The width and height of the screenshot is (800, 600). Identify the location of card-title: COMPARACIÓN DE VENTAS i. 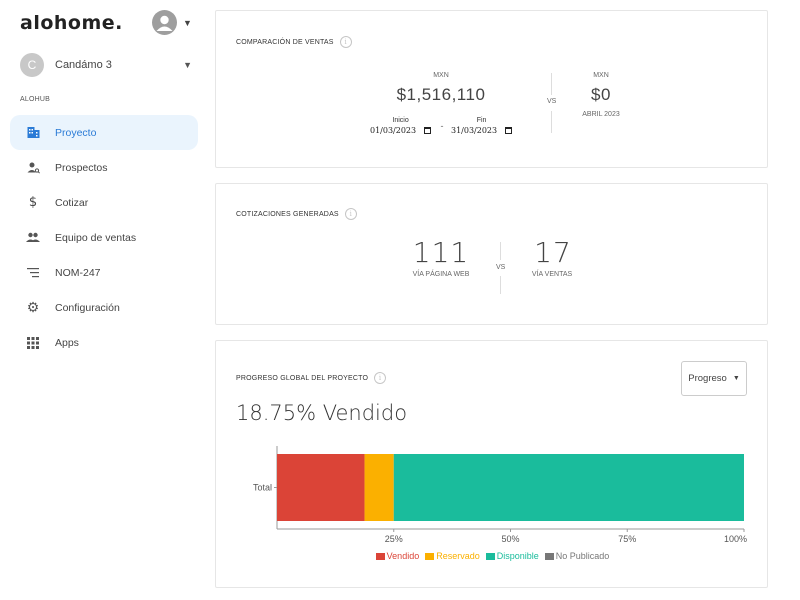
(294, 42).